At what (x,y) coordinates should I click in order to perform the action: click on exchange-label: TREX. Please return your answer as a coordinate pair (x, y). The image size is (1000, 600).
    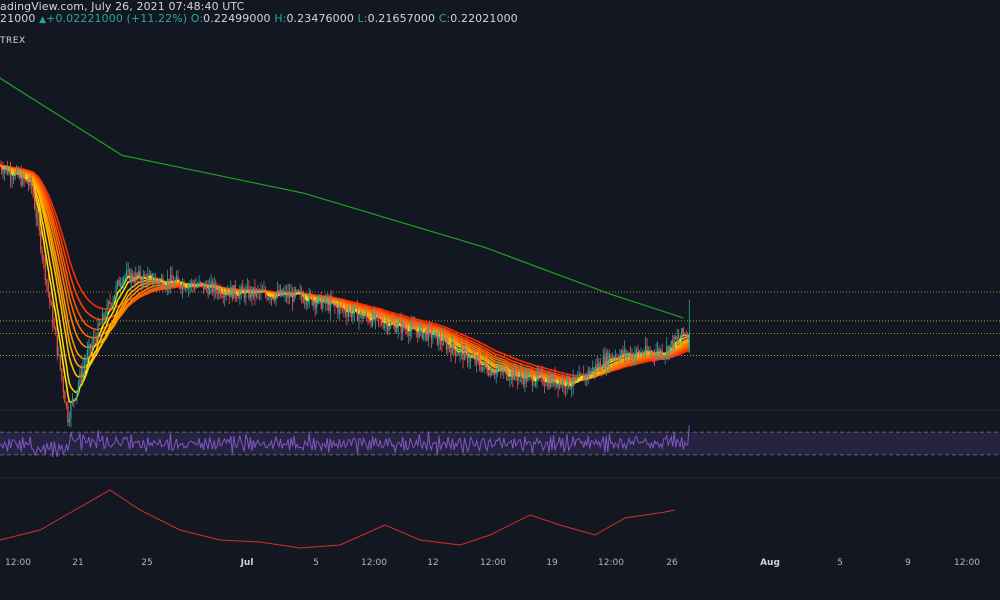
    Looking at the image, I should click on (13, 41).